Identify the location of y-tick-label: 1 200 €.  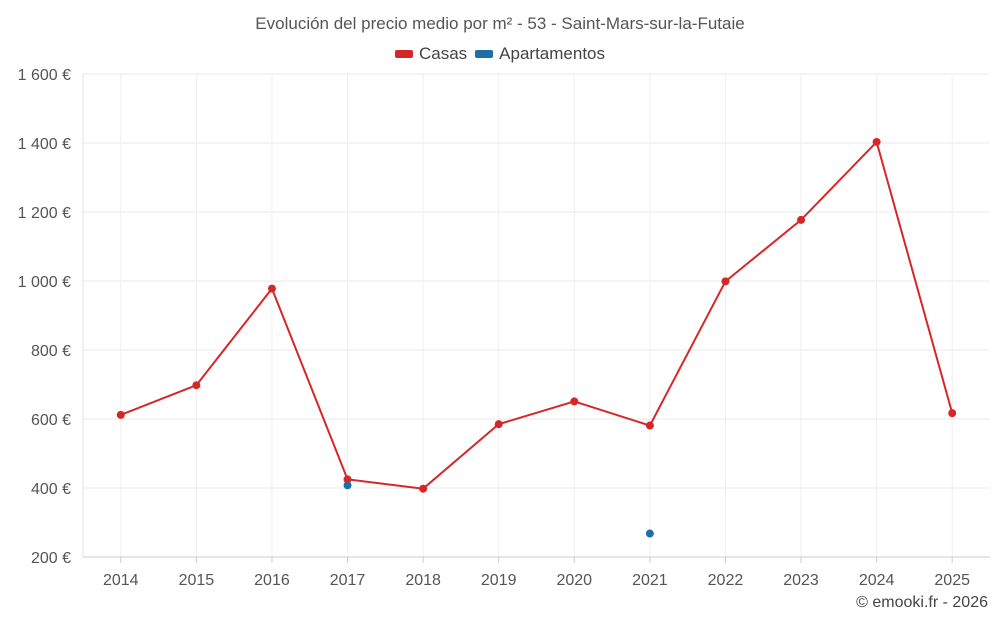
(44, 213).